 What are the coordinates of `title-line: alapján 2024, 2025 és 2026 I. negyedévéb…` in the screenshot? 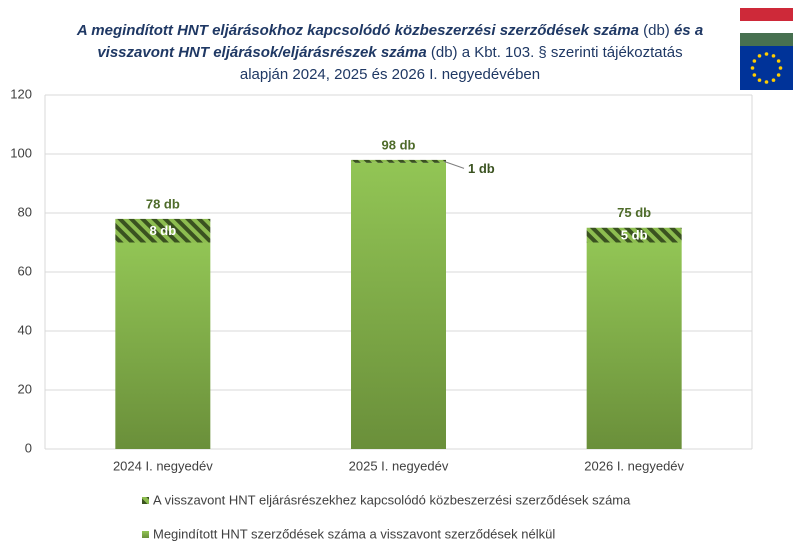 It's located at (390, 74).